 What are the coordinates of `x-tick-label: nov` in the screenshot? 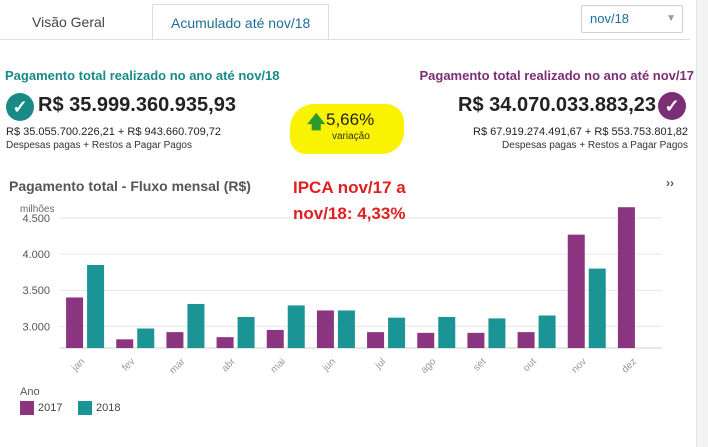 It's located at (579, 365).